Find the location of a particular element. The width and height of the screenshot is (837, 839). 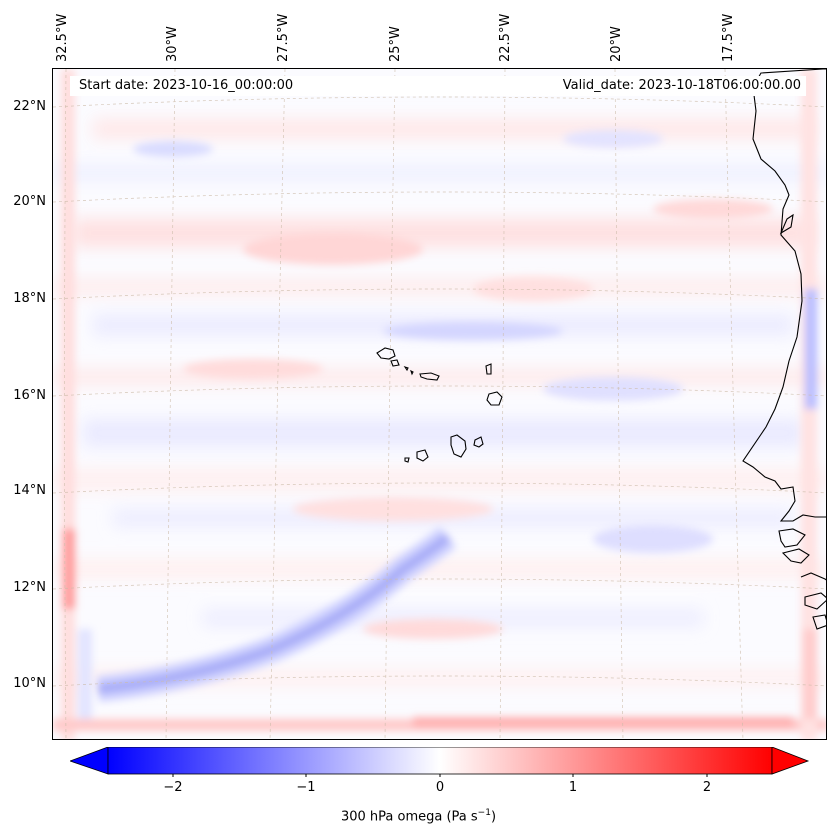

valid-date-label: Valid_date: 2023-10-18T06:00:00.00 is located at coordinates (681, 85).